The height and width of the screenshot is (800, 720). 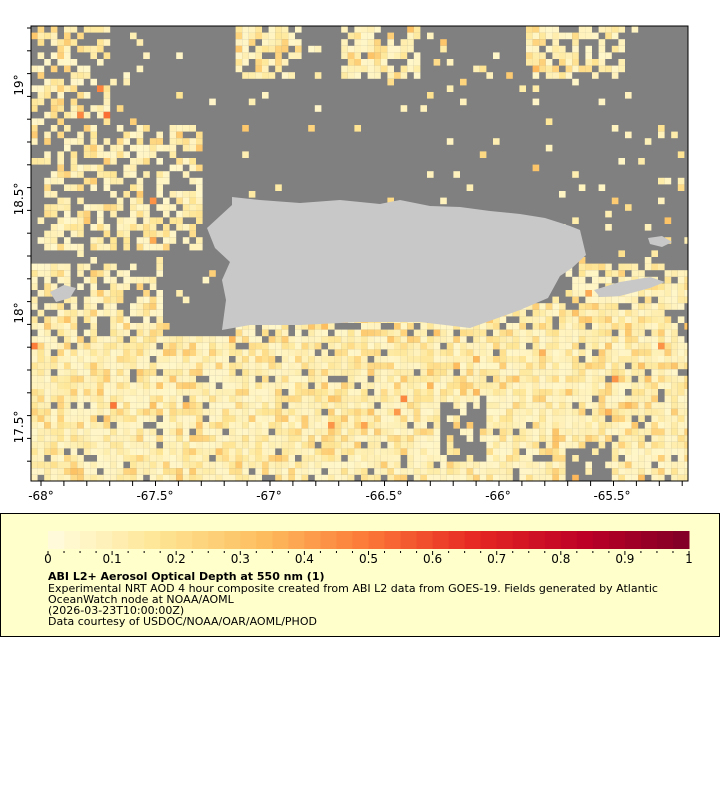 What do you see at coordinates (19, 427) in the screenshot?
I see `lat-label: 17.5°` at bounding box center [19, 427].